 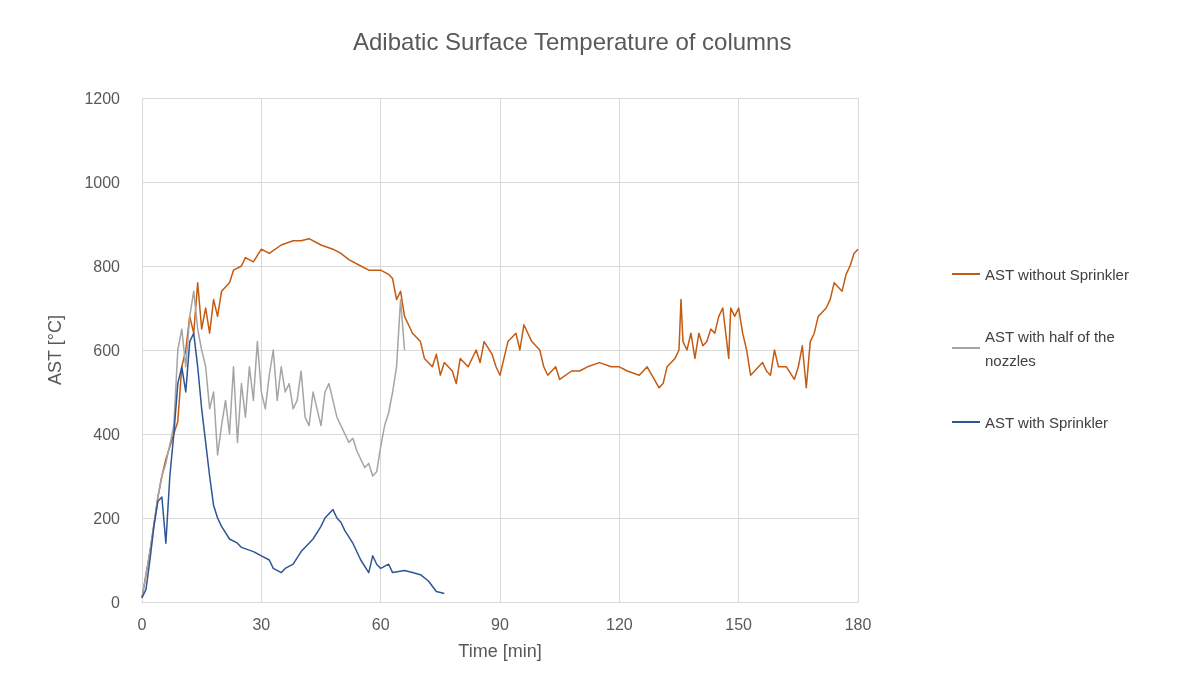 I want to click on y-tick-label: 600, so click(x=107, y=350).